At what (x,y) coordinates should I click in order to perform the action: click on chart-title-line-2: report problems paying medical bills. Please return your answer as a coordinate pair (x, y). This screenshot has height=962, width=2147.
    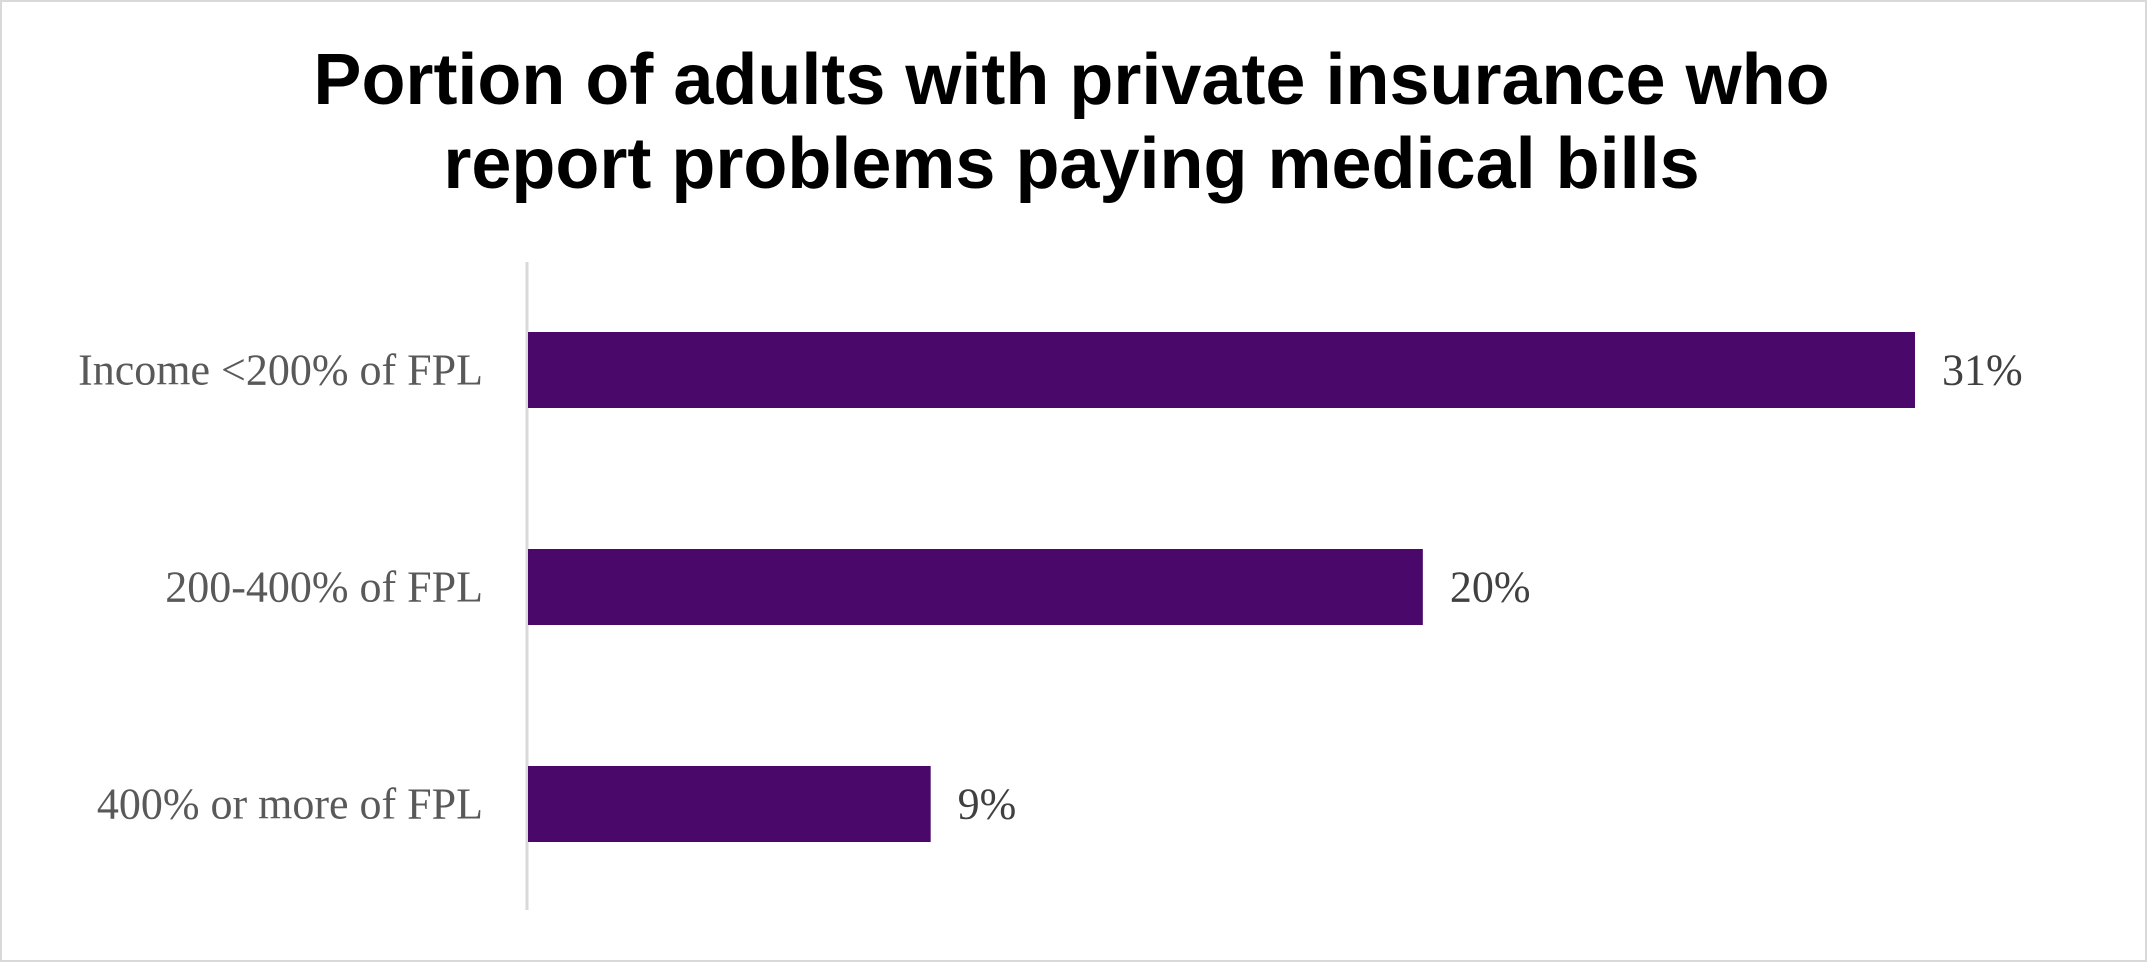
    Looking at the image, I should click on (1071, 164).